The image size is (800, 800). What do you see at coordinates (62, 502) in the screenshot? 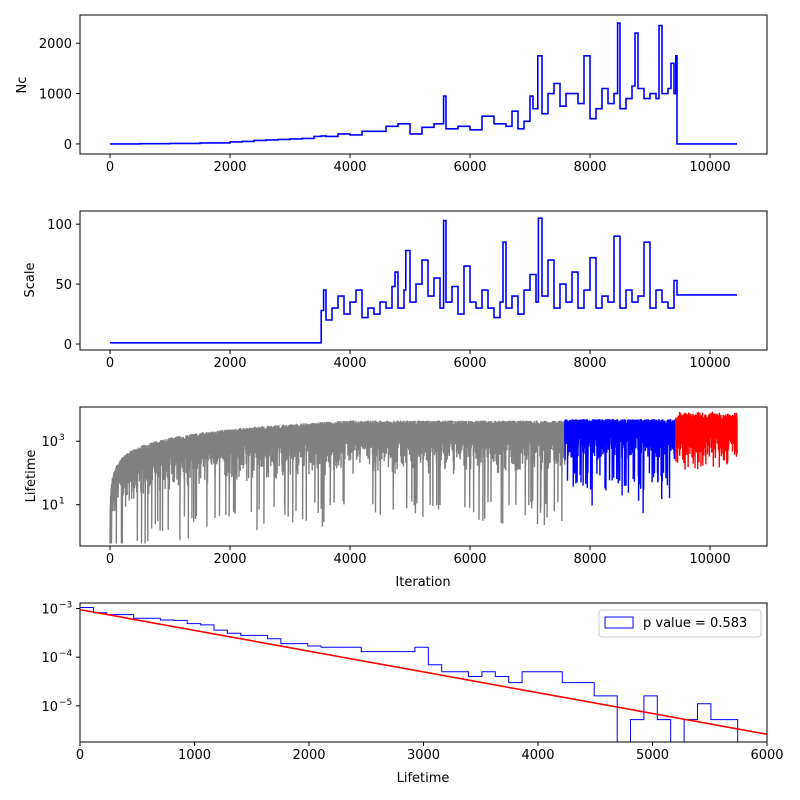
I see `axes-2-ytick-exponent: 1` at bounding box center [62, 502].